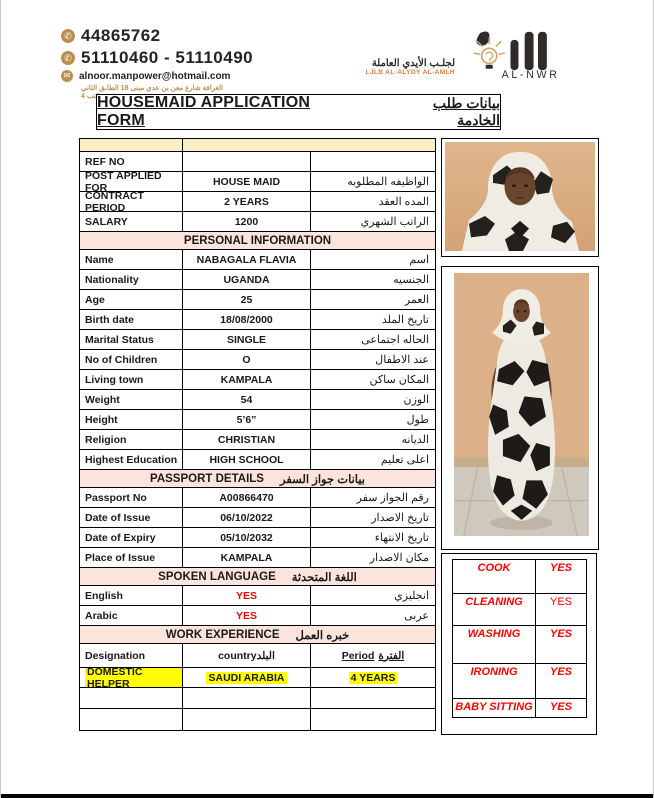 This screenshot has height=798, width=654. Describe the element at coordinates (515, 56) in the screenshot. I see `lightbulb-logo-icon: AL-NWR` at that location.